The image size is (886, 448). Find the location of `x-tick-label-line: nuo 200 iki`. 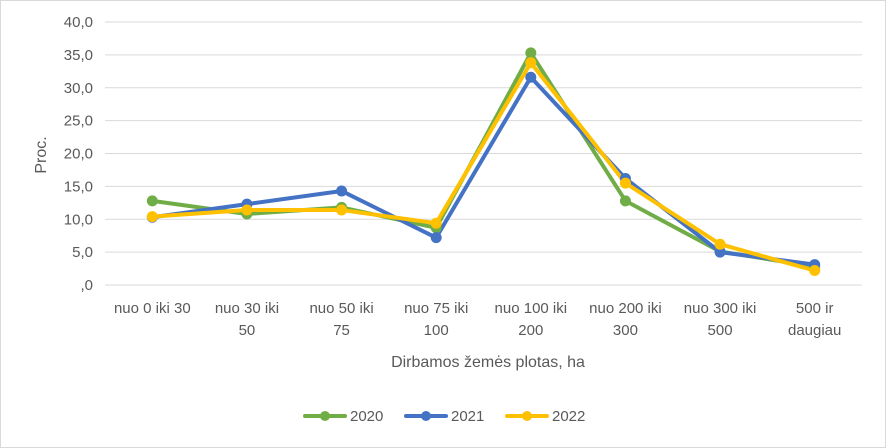

x-tick-label-line: nuo 200 iki is located at coordinates (625, 308).